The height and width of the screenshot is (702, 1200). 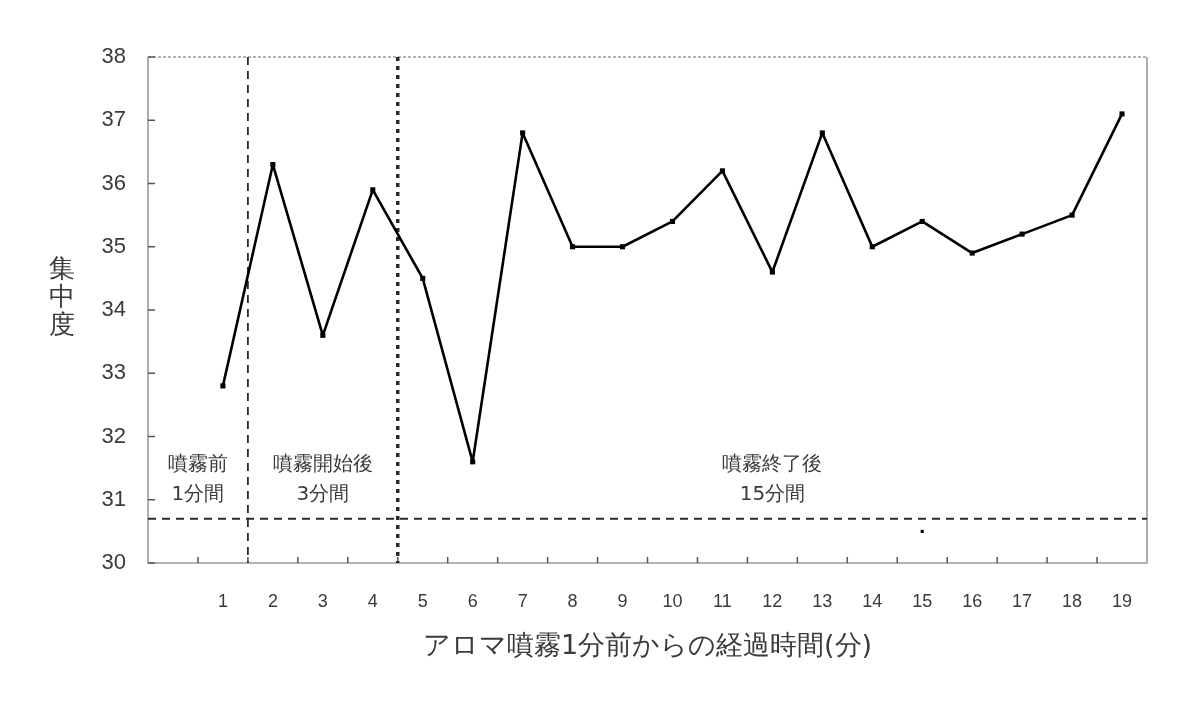 What do you see at coordinates (113, 309) in the screenshot?
I see `y-tick-label: 34` at bounding box center [113, 309].